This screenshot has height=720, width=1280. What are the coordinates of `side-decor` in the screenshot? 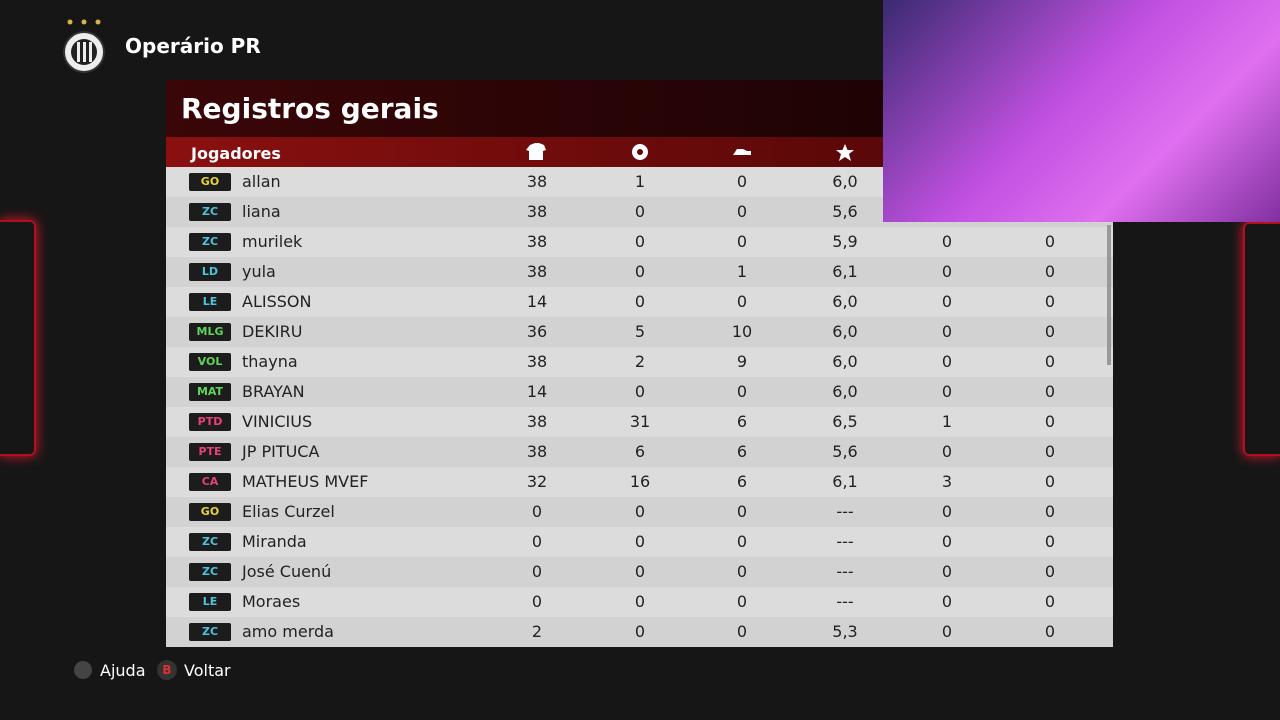 It's located at (18, 338).